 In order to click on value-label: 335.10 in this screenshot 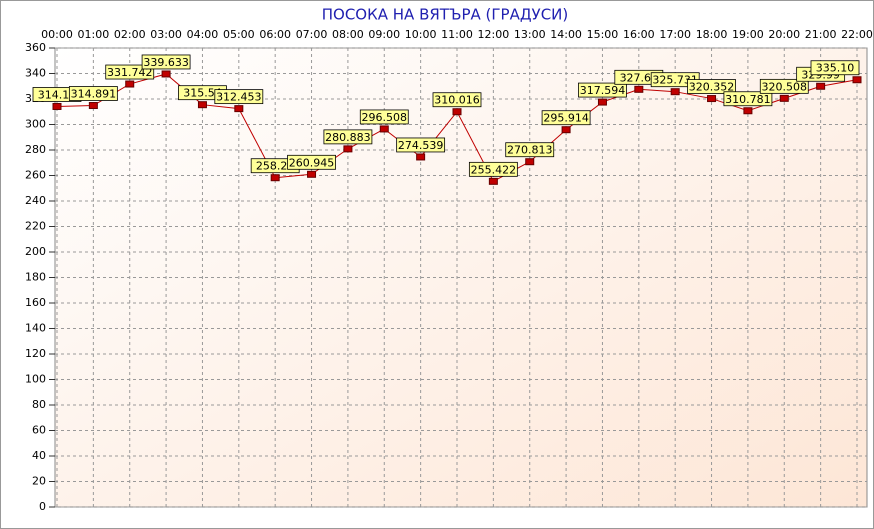, I will do `click(835, 68)`.